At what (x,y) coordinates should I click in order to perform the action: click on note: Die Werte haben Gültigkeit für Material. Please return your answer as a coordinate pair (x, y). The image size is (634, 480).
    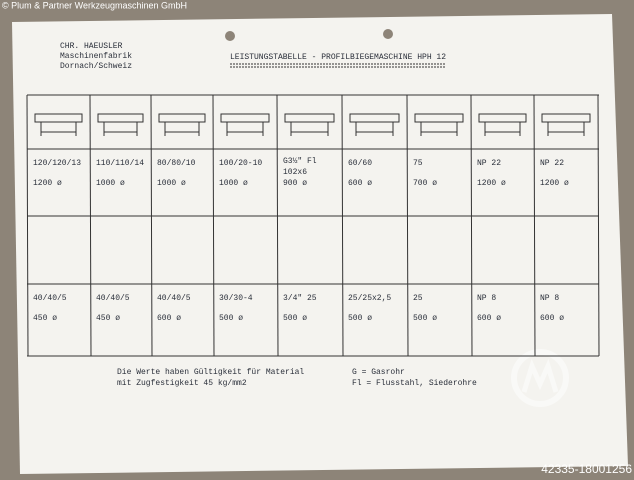
    Looking at the image, I should click on (210, 372).